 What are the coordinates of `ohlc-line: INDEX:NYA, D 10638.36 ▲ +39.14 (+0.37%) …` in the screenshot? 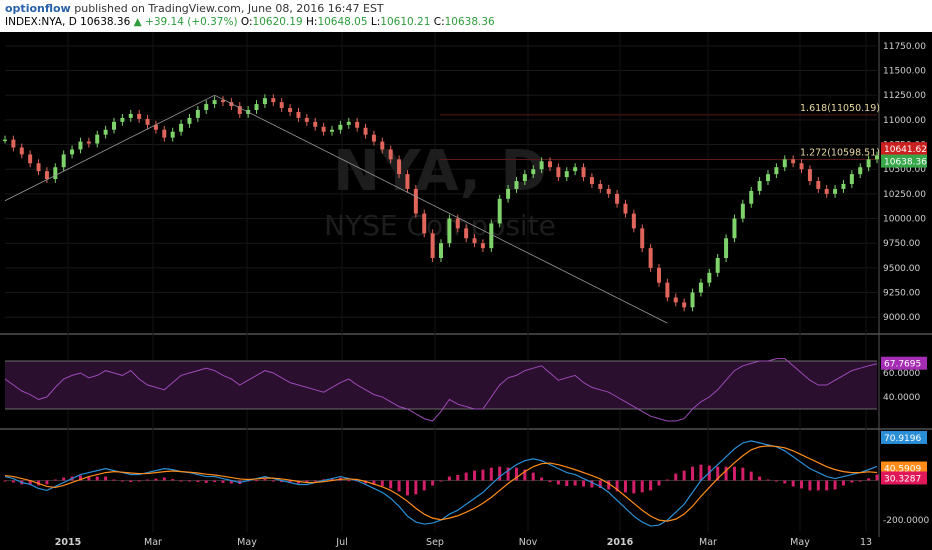 It's located at (250, 22).